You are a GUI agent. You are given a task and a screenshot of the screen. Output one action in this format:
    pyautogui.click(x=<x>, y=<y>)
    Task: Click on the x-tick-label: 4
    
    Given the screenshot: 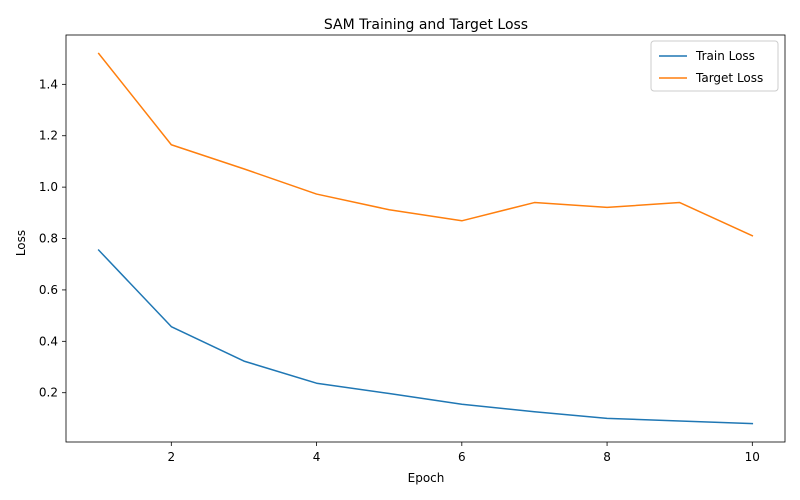 What is the action you would take?
    pyautogui.click(x=317, y=457)
    